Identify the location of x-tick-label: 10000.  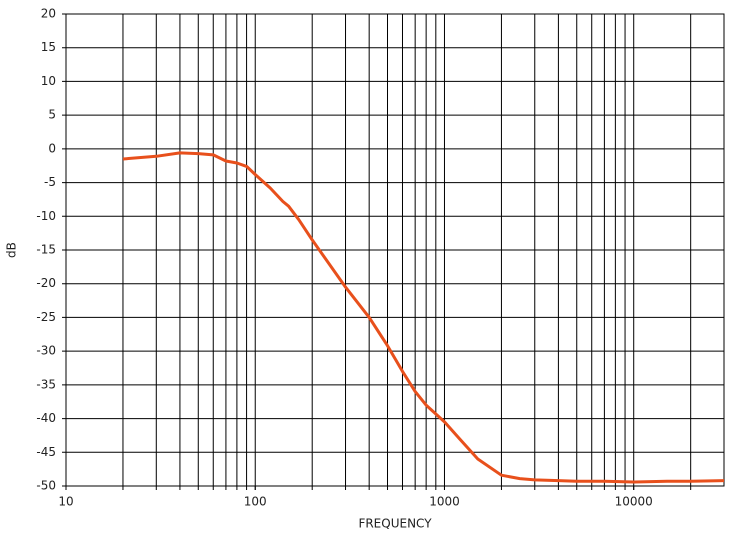
(634, 502).